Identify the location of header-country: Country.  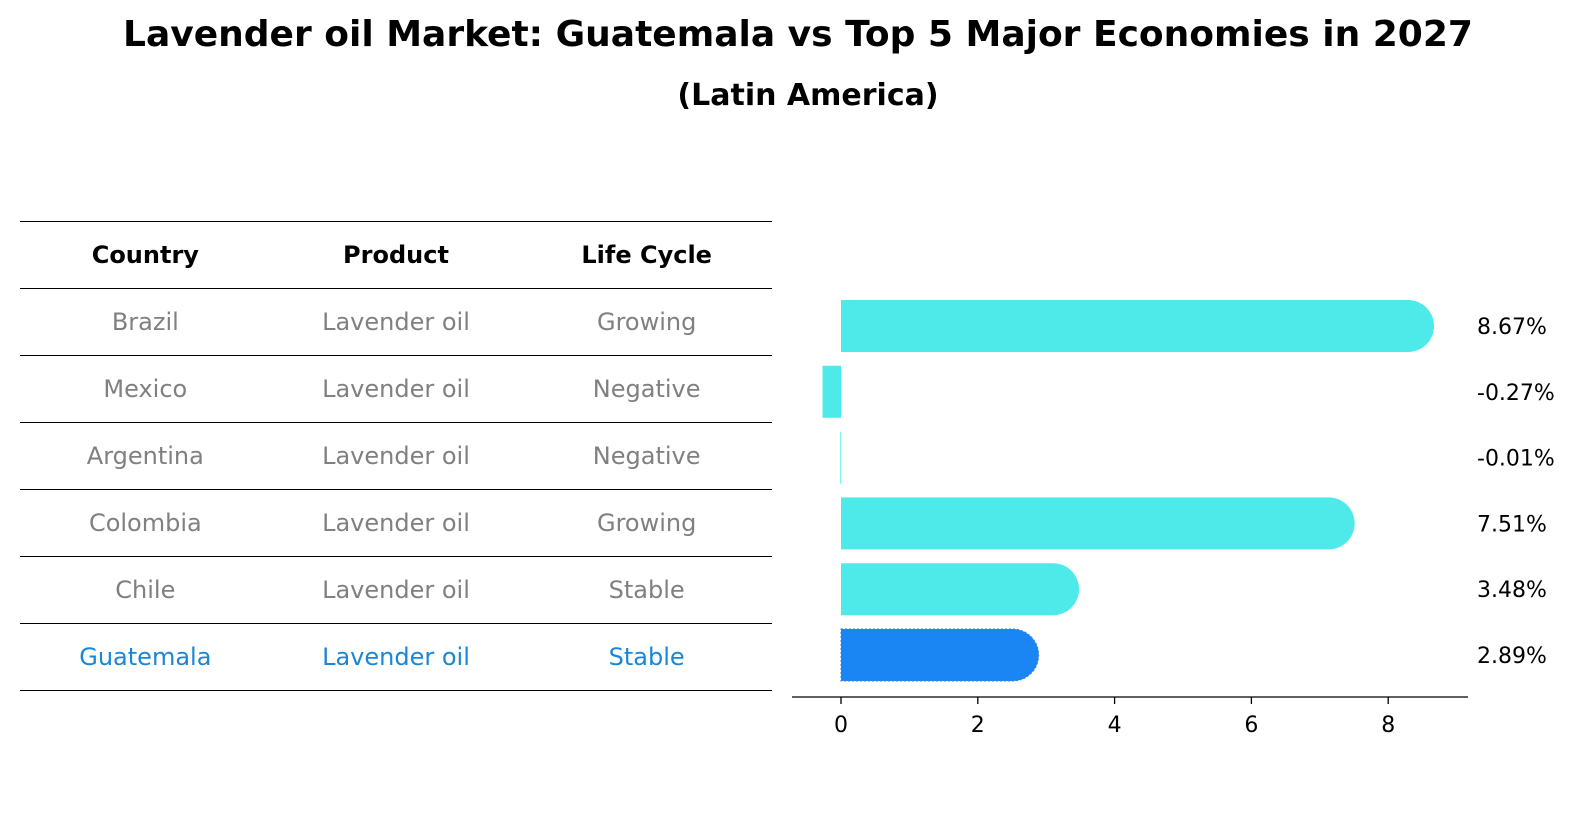
(145, 255).